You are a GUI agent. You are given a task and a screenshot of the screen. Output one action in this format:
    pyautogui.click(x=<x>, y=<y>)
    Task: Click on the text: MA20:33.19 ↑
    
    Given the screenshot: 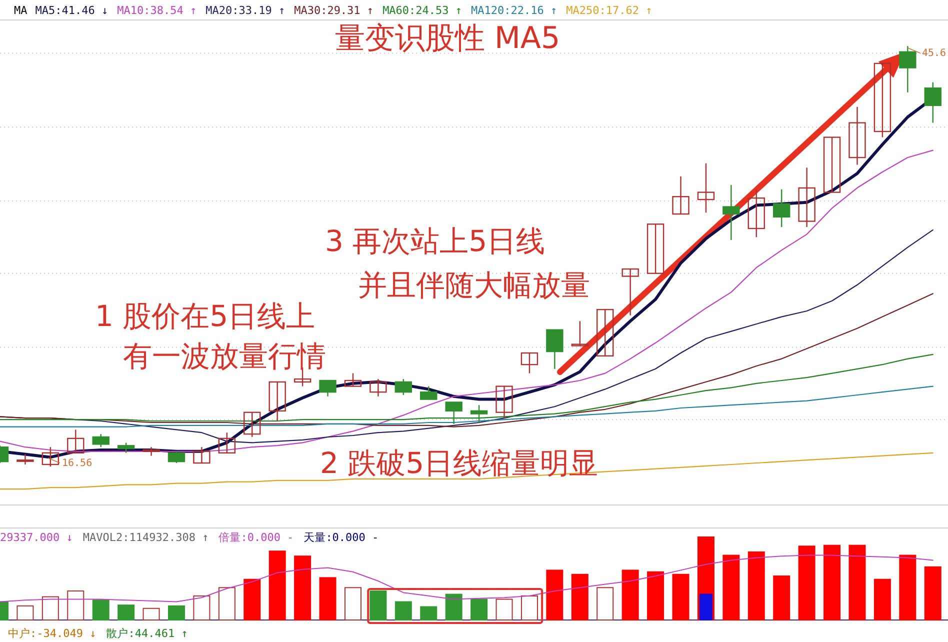 What is the action you would take?
    pyautogui.click(x=246, y=10)
    